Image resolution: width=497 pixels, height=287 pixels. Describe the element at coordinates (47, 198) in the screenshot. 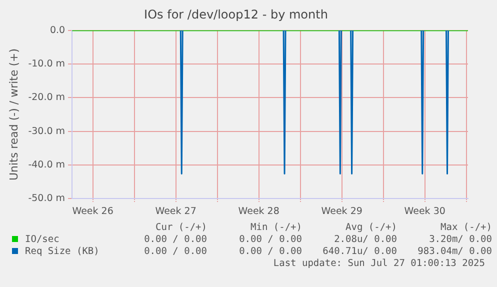

I see `y-tick-label: -50.0 m` at that location.